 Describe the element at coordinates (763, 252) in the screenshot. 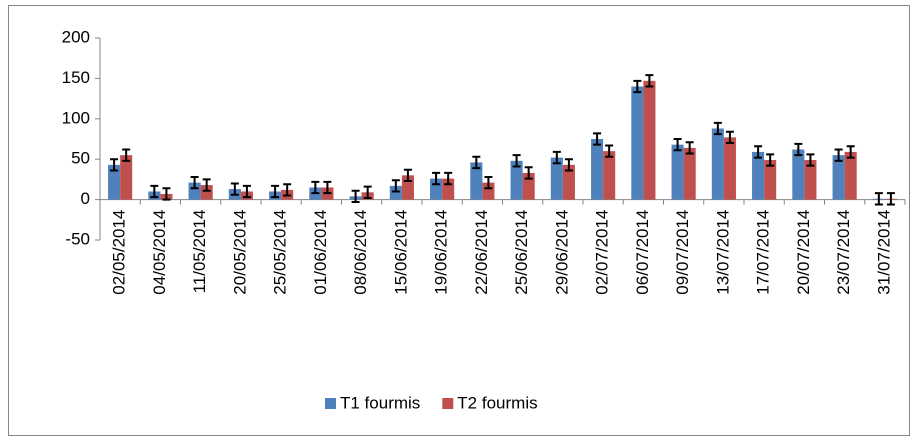

I see `x-tick-label: 17/07/2014` at that location.